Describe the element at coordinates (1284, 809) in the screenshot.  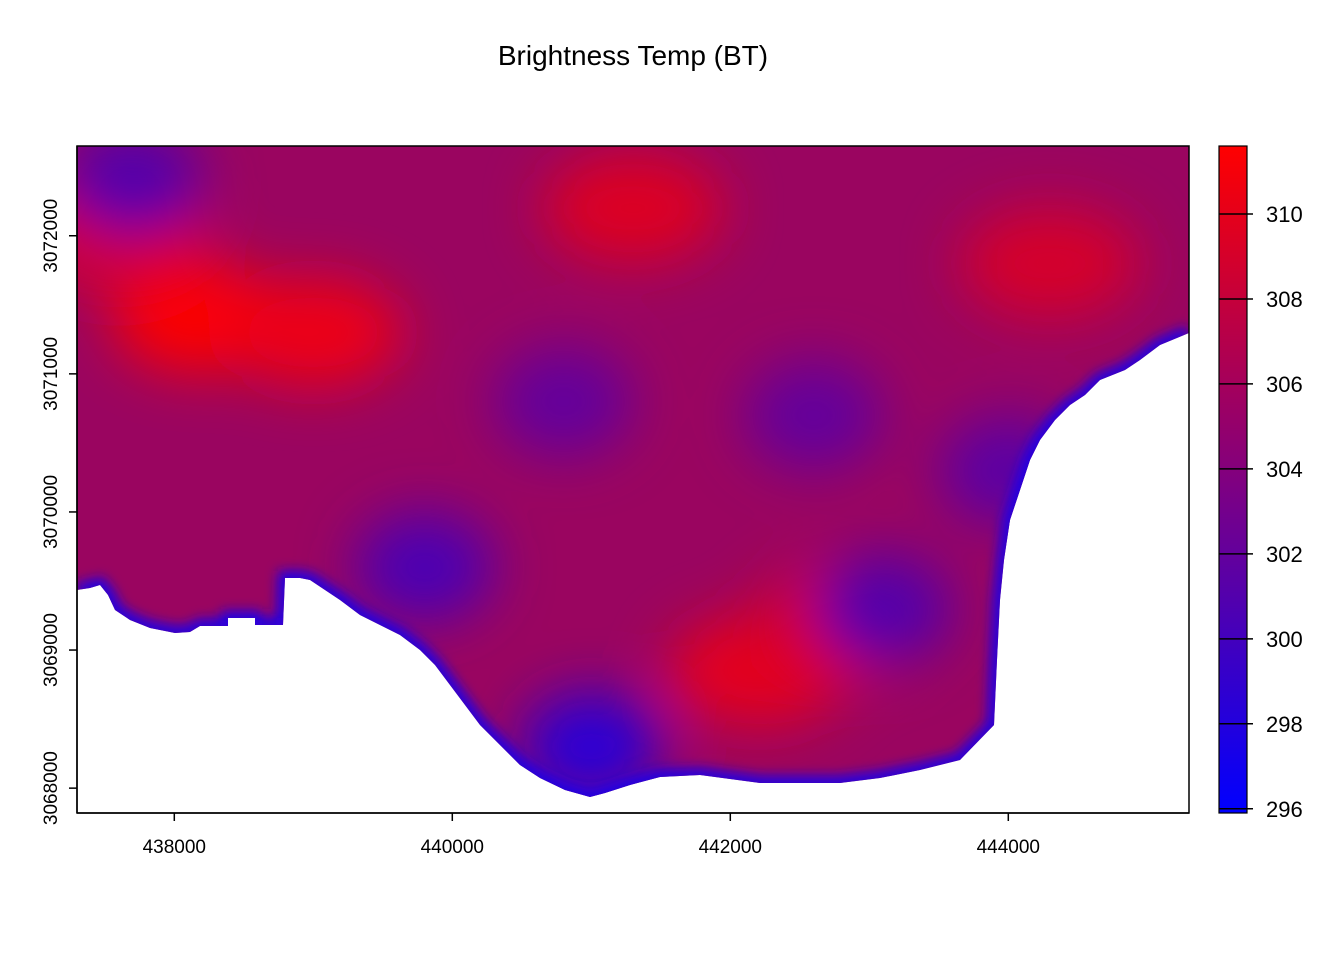
I see `colorbar-tick-label: 296` at that location.